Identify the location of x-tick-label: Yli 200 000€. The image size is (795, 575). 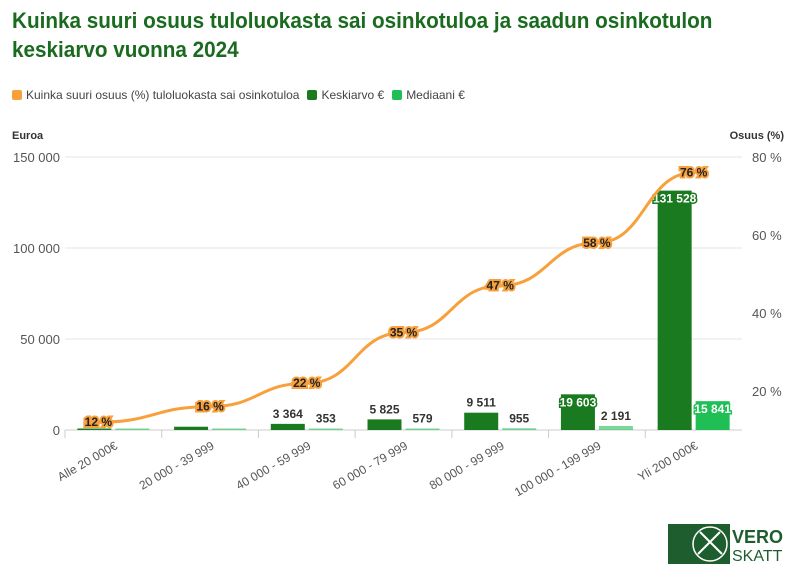
(667, 461).